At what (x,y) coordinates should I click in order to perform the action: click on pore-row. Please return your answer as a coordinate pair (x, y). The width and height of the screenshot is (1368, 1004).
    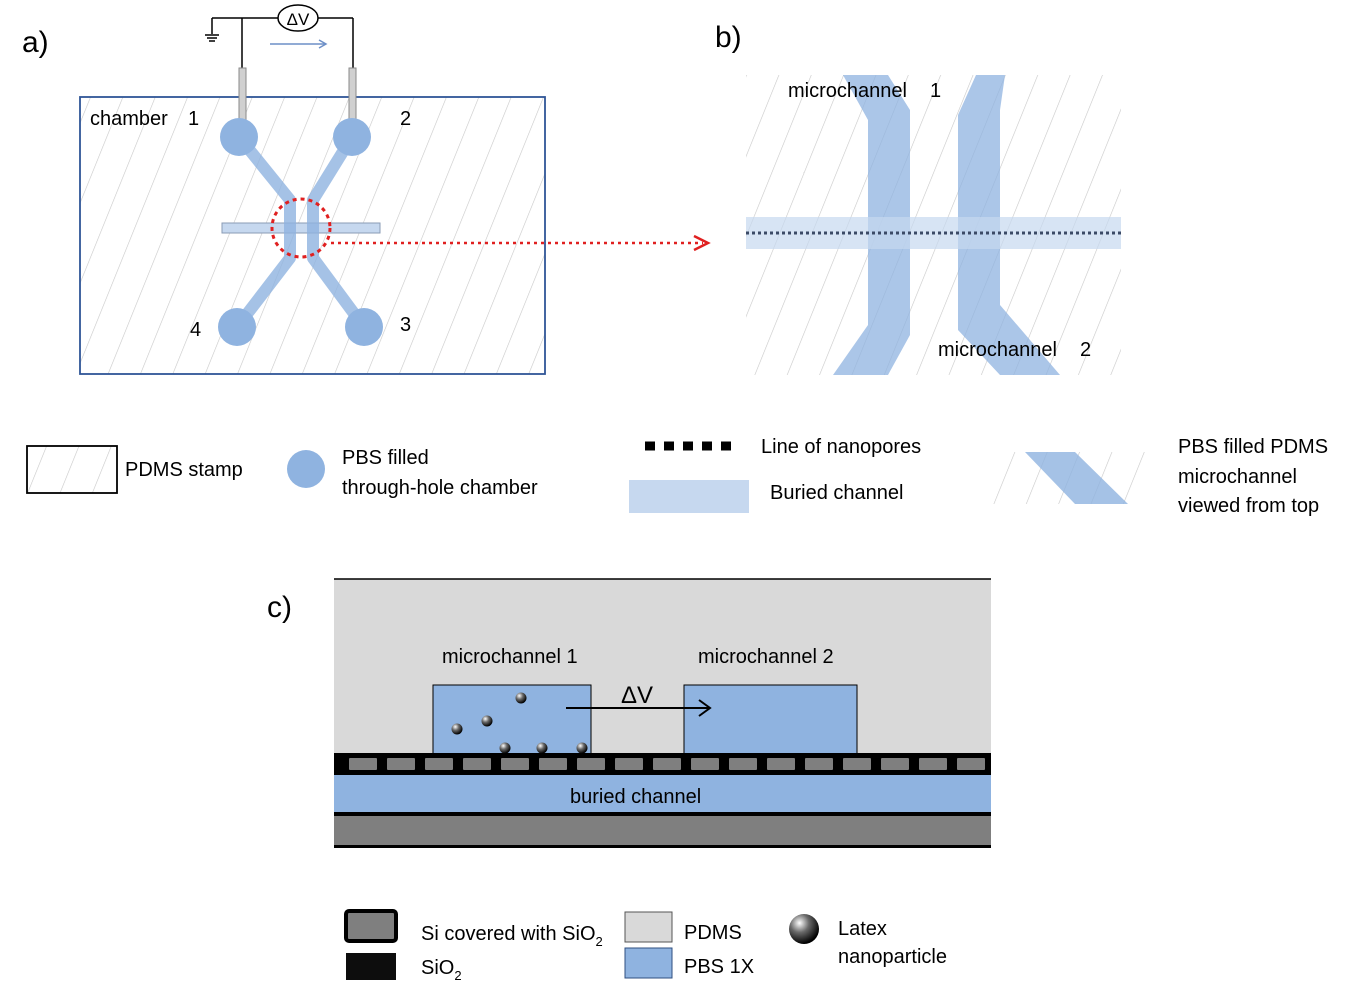
    Looking at the image, I should click on (667, 764).